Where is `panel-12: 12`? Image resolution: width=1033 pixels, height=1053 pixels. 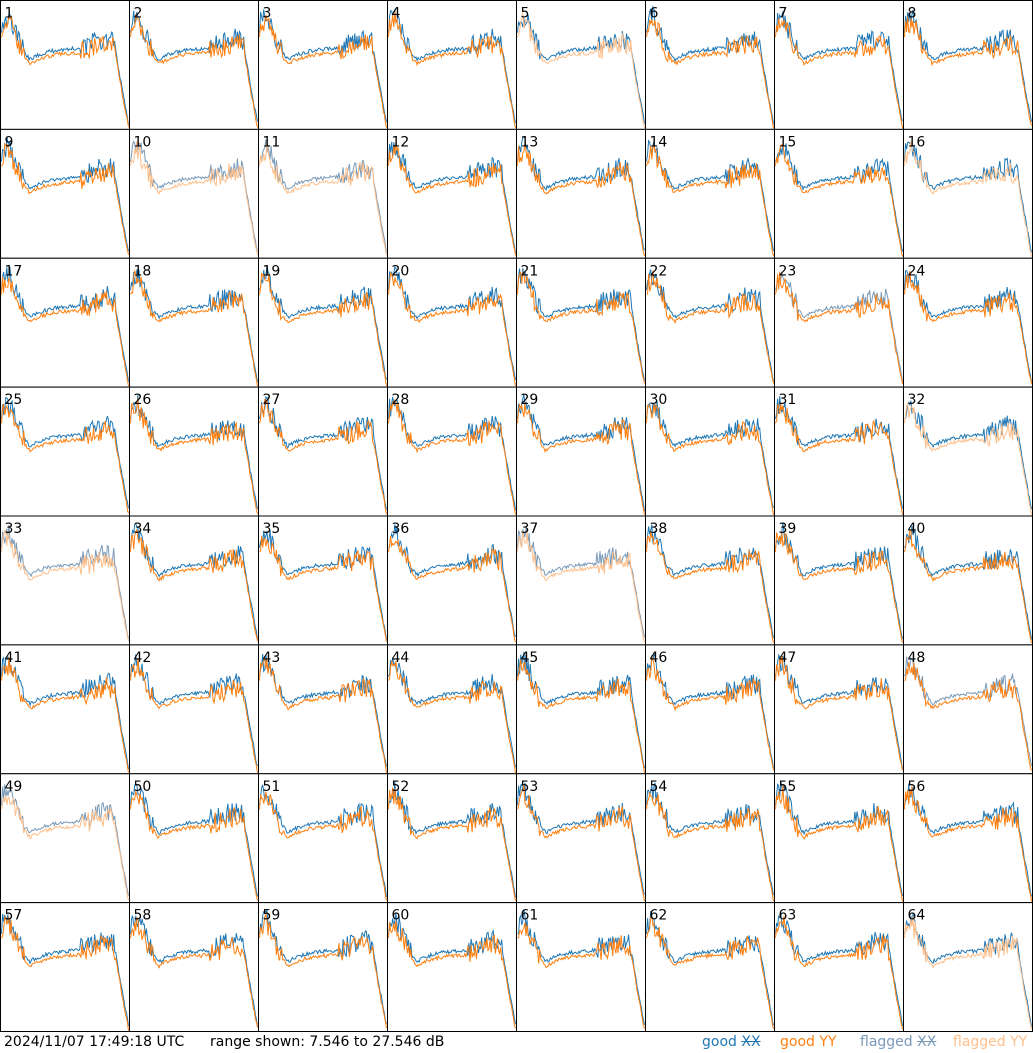
panel-12: 12 is located at coordinates (452, 193).